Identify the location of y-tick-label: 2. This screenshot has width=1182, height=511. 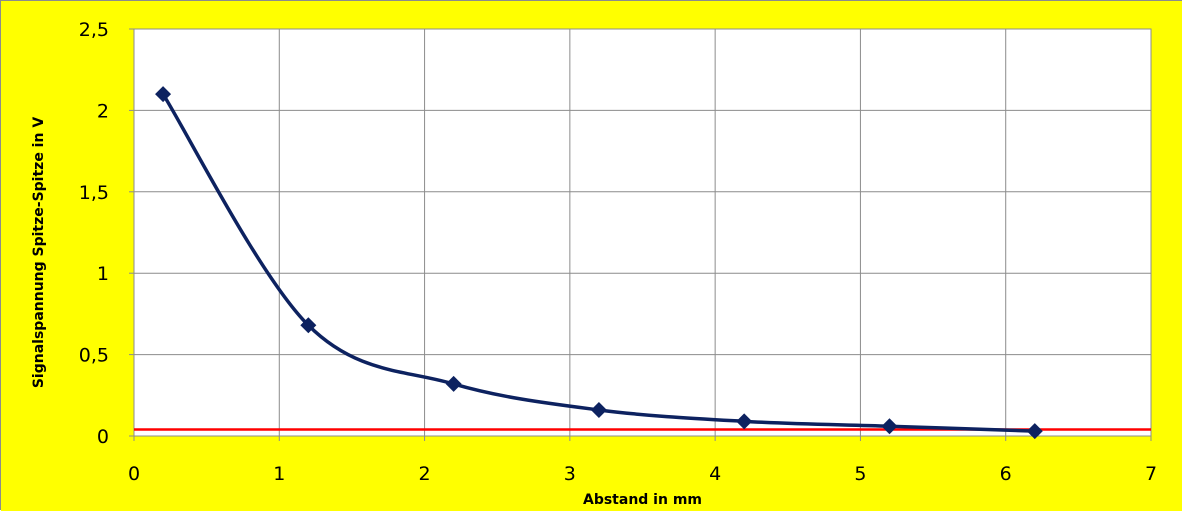
(103, 111).